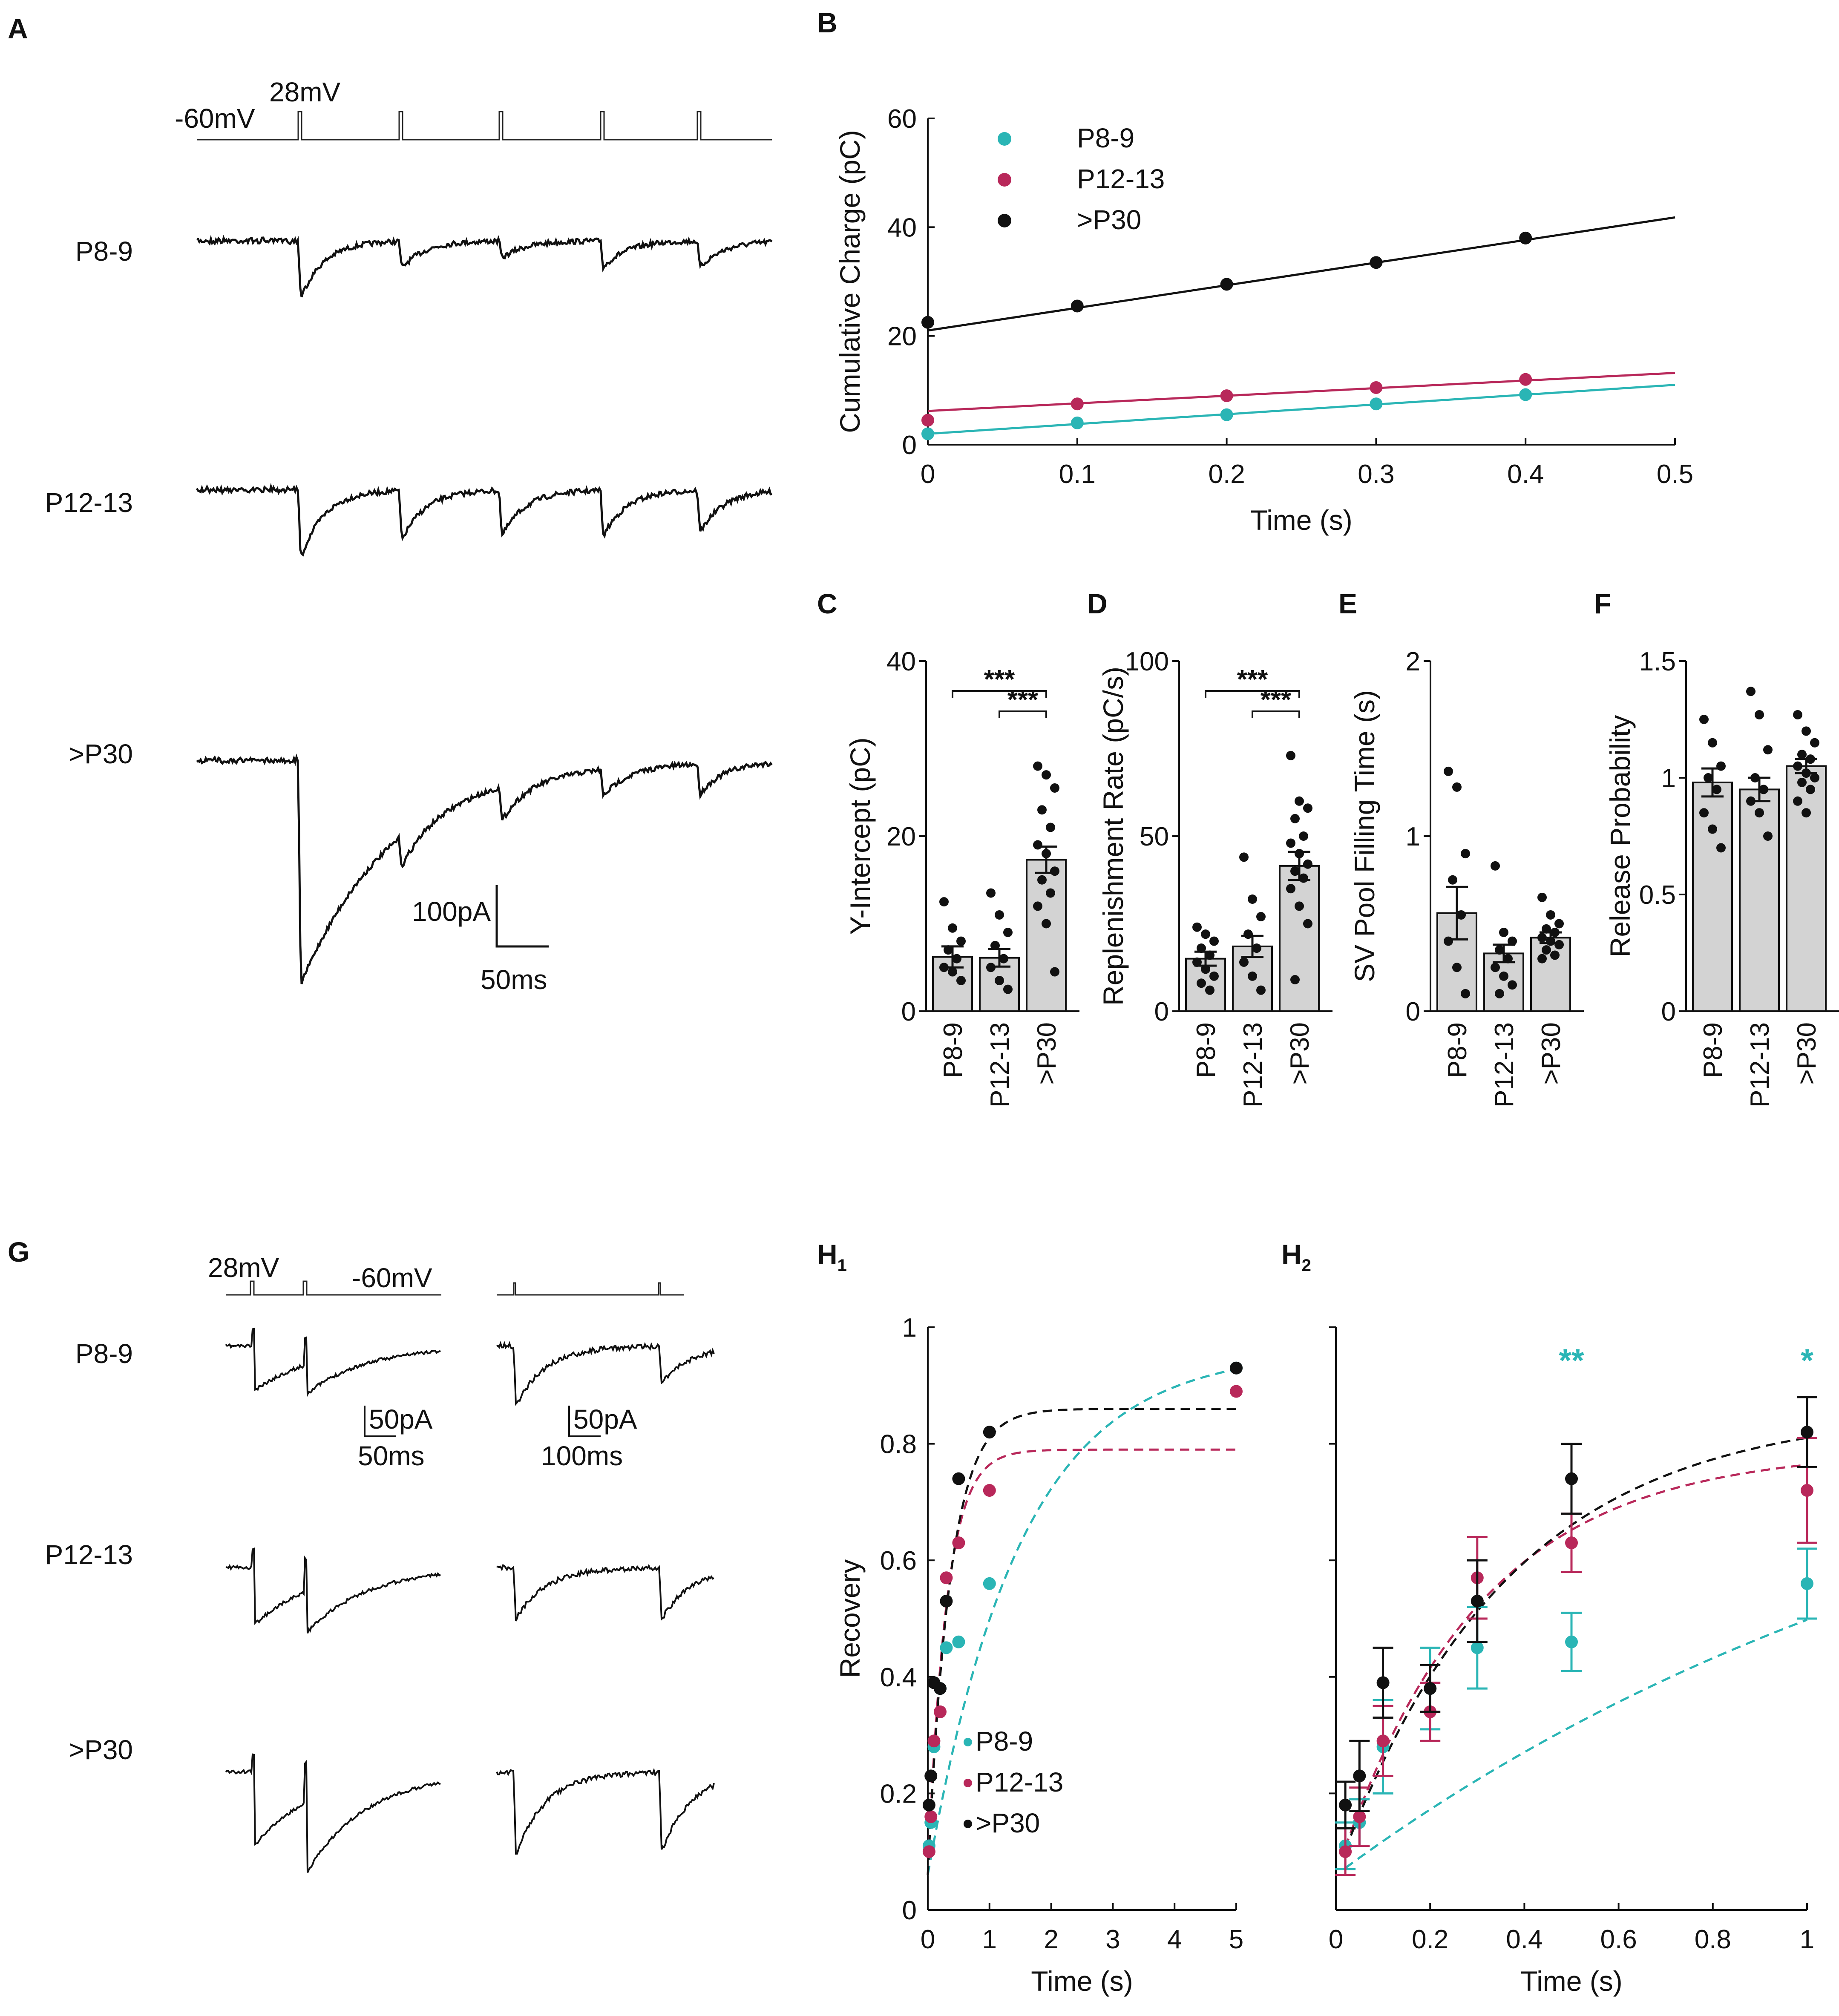  Describe the element at coordinates (1112, 1939) in the screenshot. I see `x-tick-label-h1: 3` at that location.